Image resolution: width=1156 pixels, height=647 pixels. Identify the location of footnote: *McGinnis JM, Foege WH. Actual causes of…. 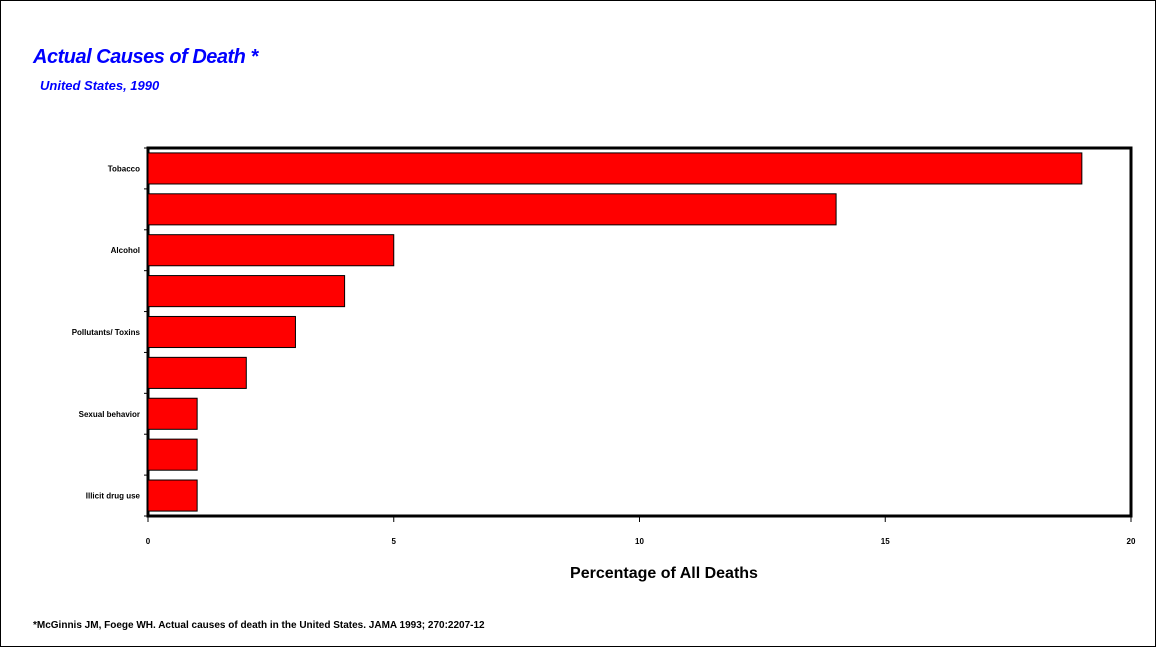
(259, 625).